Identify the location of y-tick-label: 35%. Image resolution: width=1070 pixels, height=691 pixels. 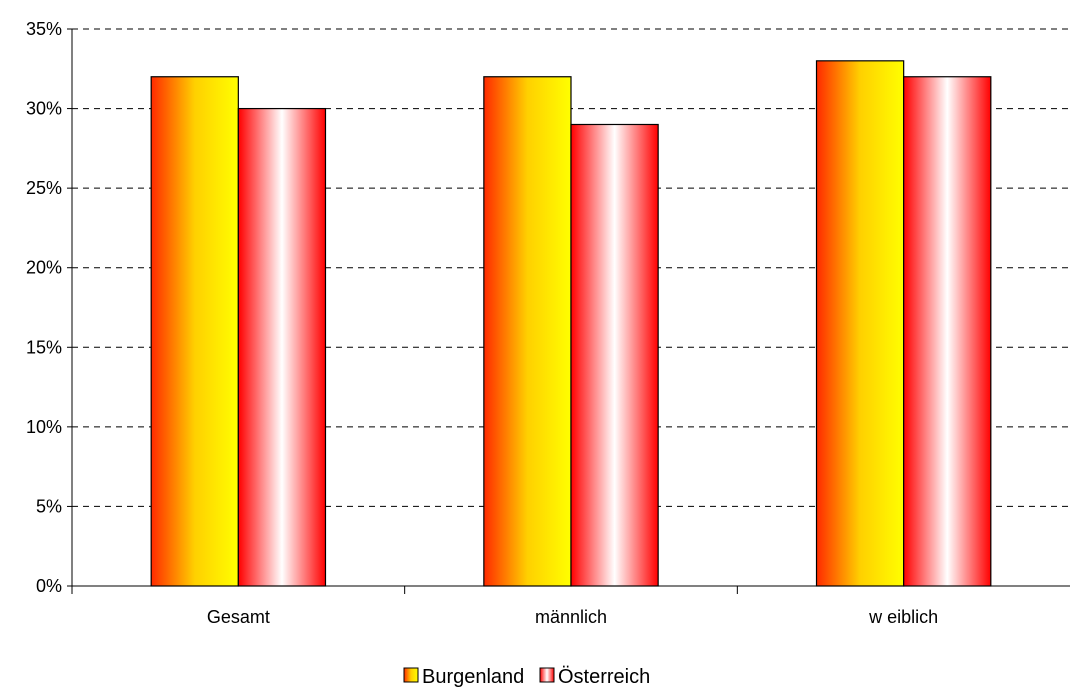
(44, 29).